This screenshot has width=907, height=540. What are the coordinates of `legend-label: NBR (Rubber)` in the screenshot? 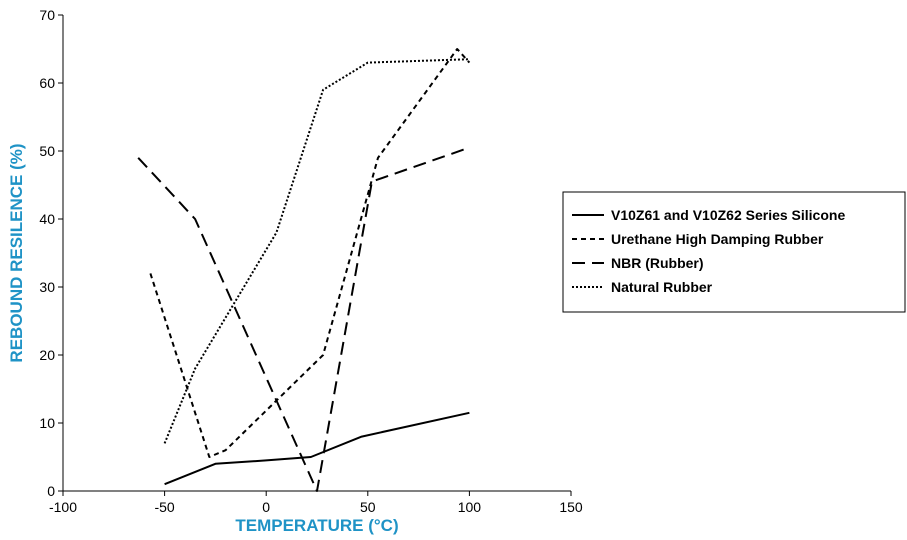 It's located at (657, 263).